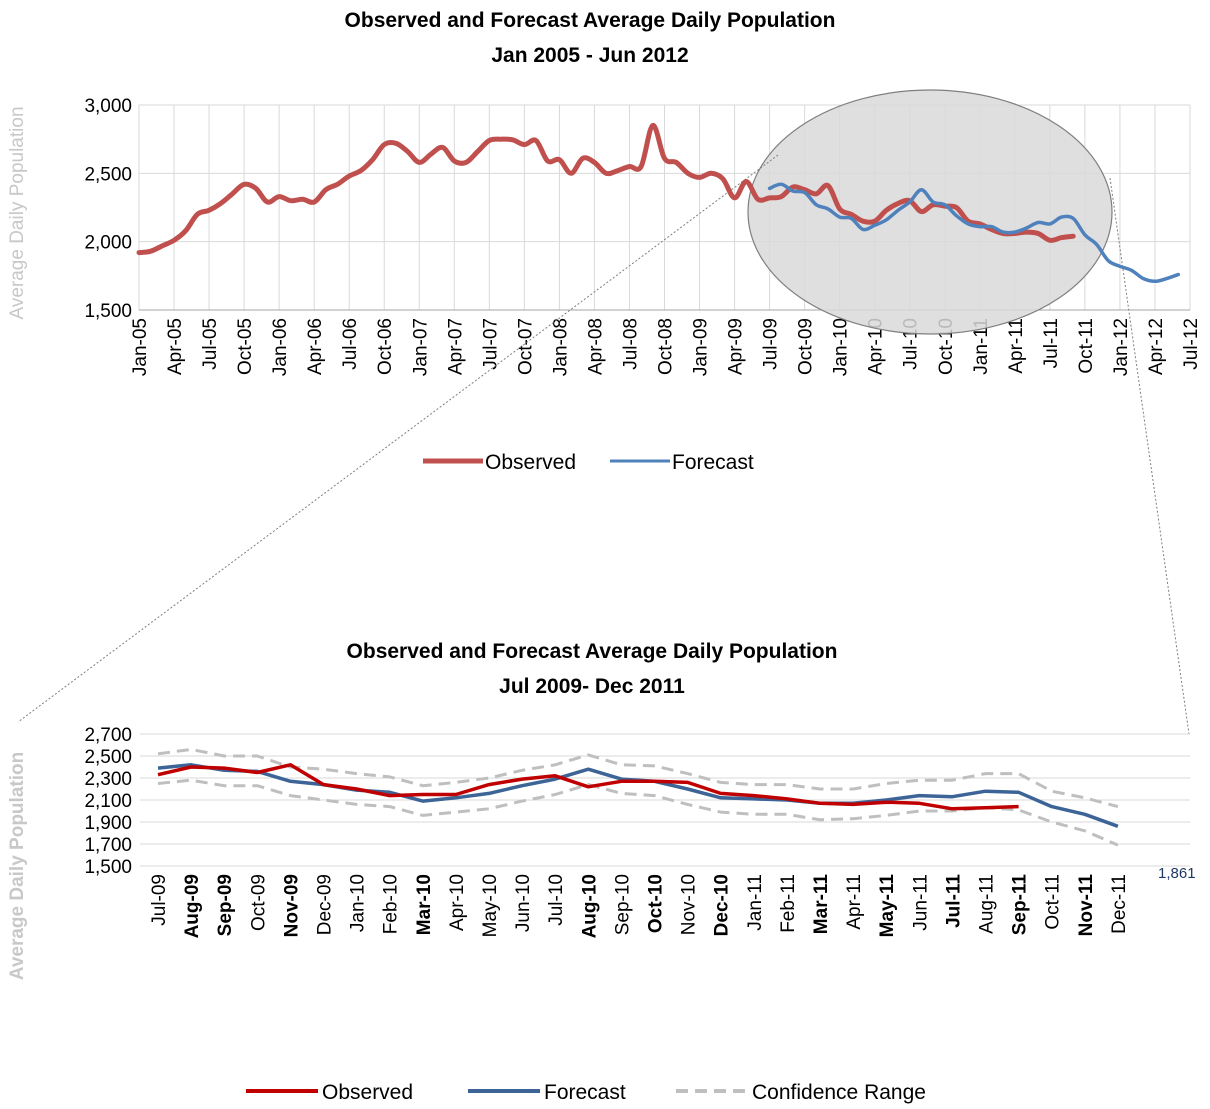 The width and height of the screenshot is (1210, 1109). Describe the element at coordinates (490, 905) in the screenshot. I see `chart2-x-tick-label: May-10` at that location.